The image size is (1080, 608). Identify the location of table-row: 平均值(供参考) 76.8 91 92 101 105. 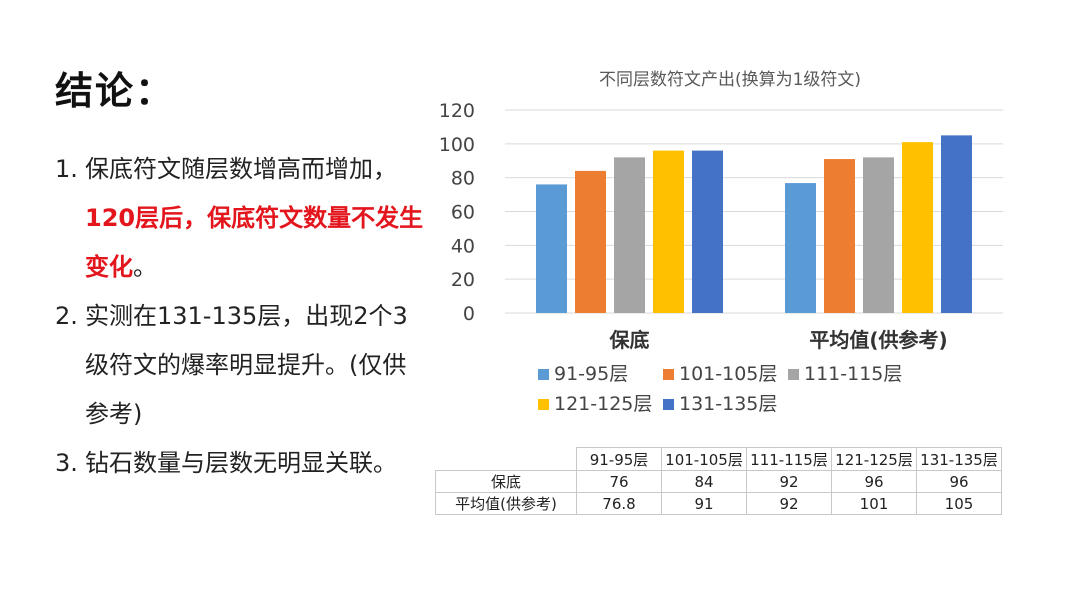
(718, 503).